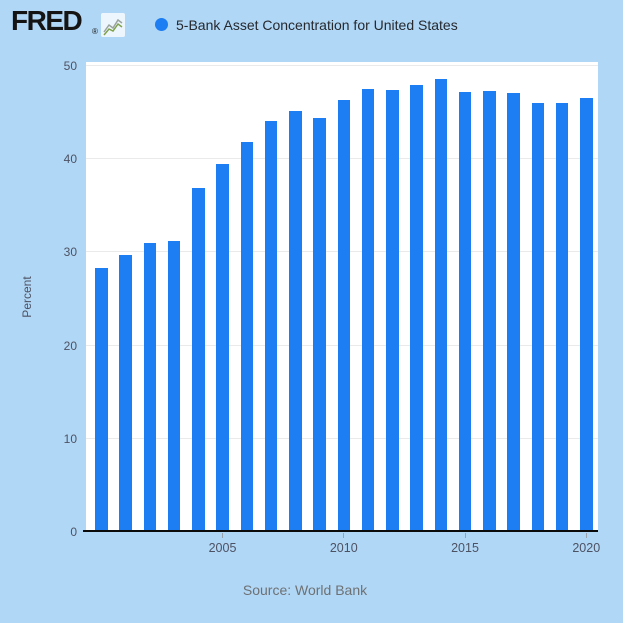 The height and width of the screenshot is (623, 623). I want to click on x-tick-mark-2015, so click(465, 535).